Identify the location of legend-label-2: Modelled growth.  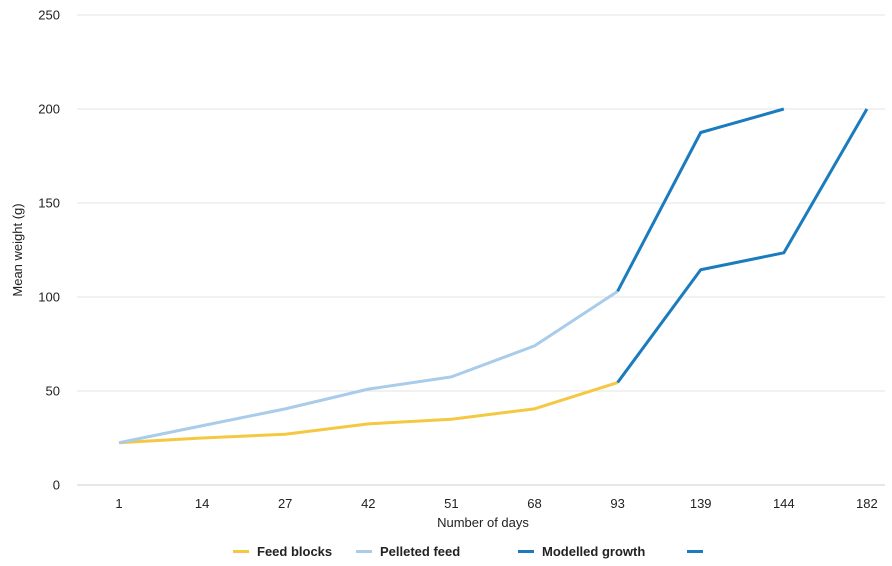
(593, 551).